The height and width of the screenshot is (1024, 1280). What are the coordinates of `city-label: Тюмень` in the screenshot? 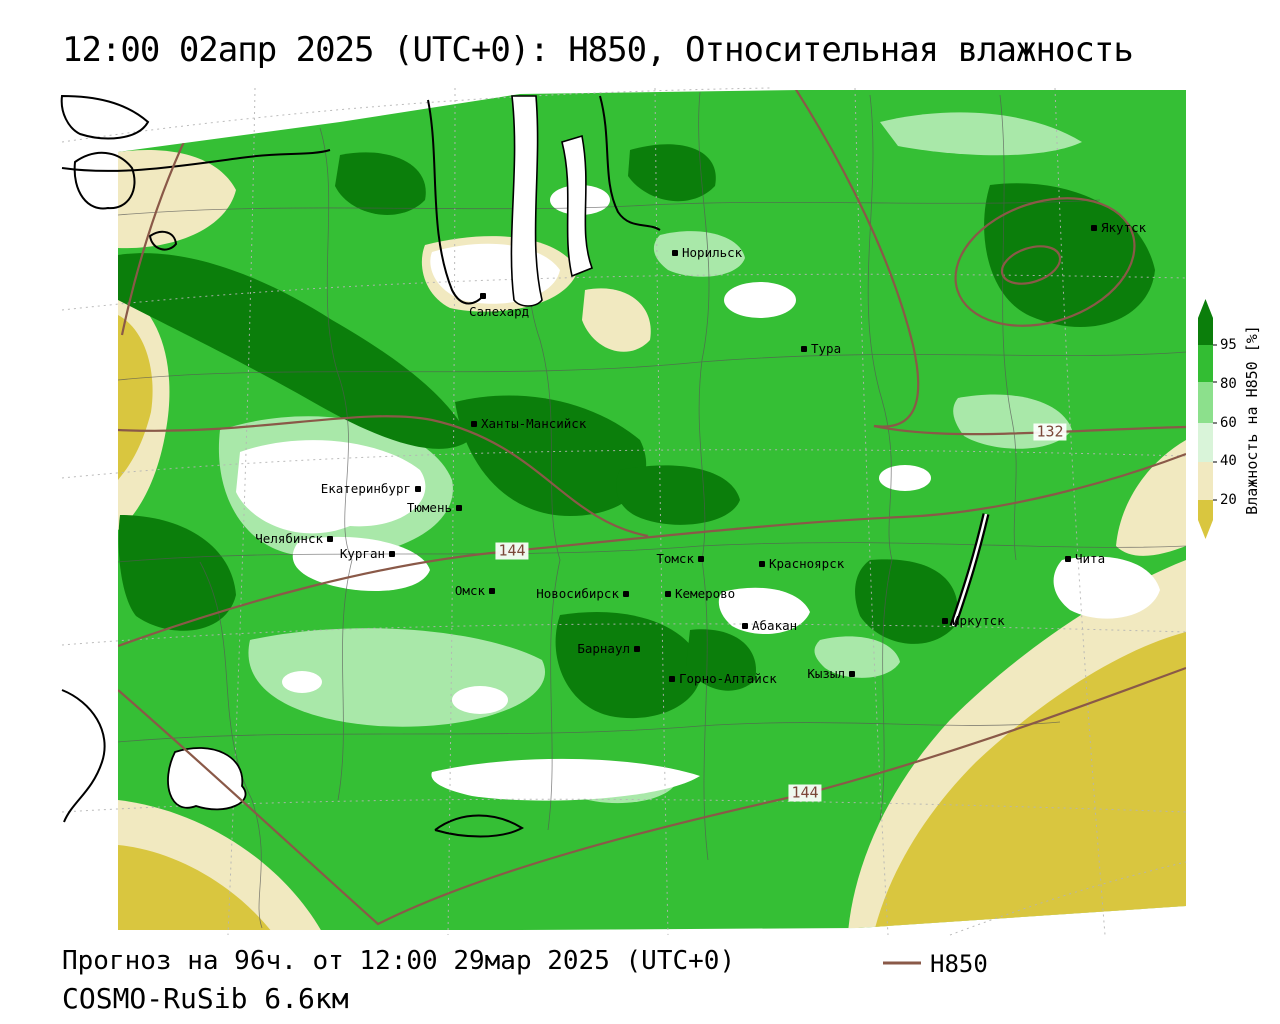 It's located at (429, 507).